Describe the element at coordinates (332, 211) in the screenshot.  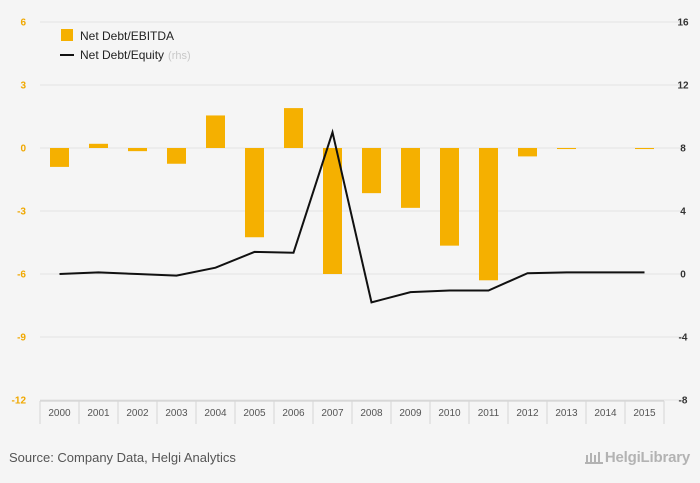
I see `bar-2007` at that location.